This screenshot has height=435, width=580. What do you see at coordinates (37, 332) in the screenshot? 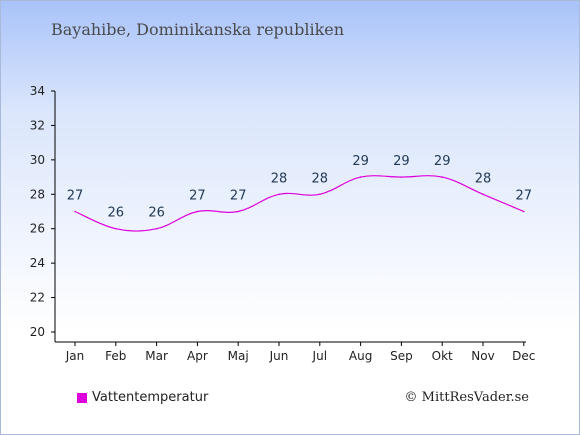
I see `y-tick-label: 20` at bounding box center [37, 332].